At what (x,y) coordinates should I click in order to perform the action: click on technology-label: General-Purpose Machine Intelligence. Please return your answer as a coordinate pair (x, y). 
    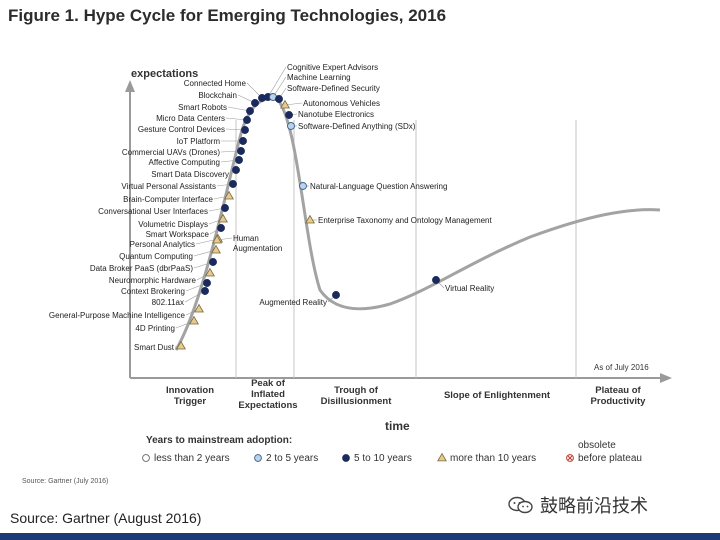
    Looking at the image, I should click on (117, 315).